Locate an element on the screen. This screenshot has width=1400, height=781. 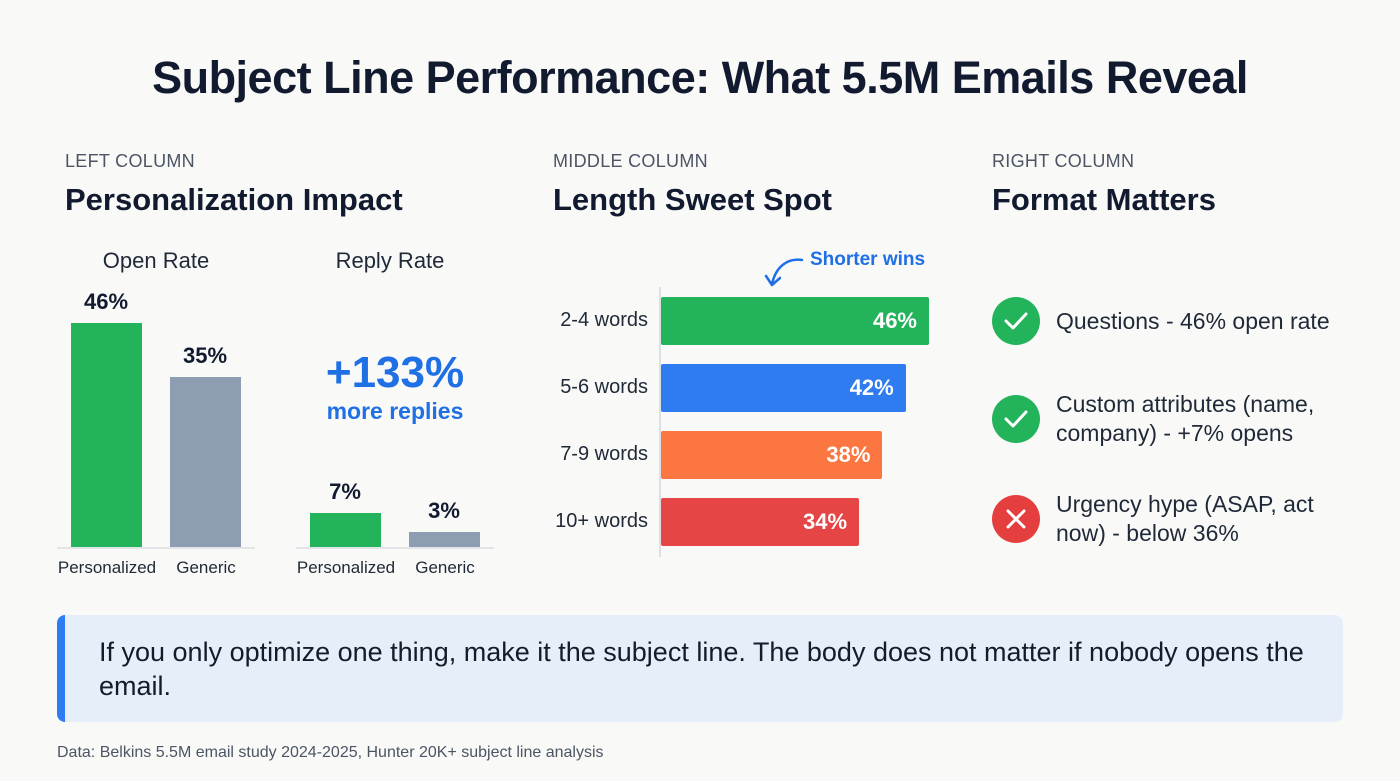
format-item: Urgency hype (ASAP, act now) - below 36% is located at coordinates (1179, 519).